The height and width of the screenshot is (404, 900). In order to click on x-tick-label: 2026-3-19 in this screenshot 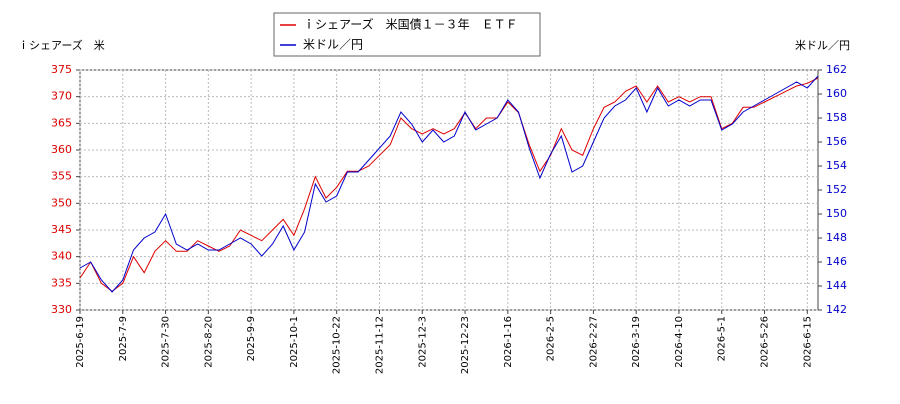, I will do `click(636, 342)`.